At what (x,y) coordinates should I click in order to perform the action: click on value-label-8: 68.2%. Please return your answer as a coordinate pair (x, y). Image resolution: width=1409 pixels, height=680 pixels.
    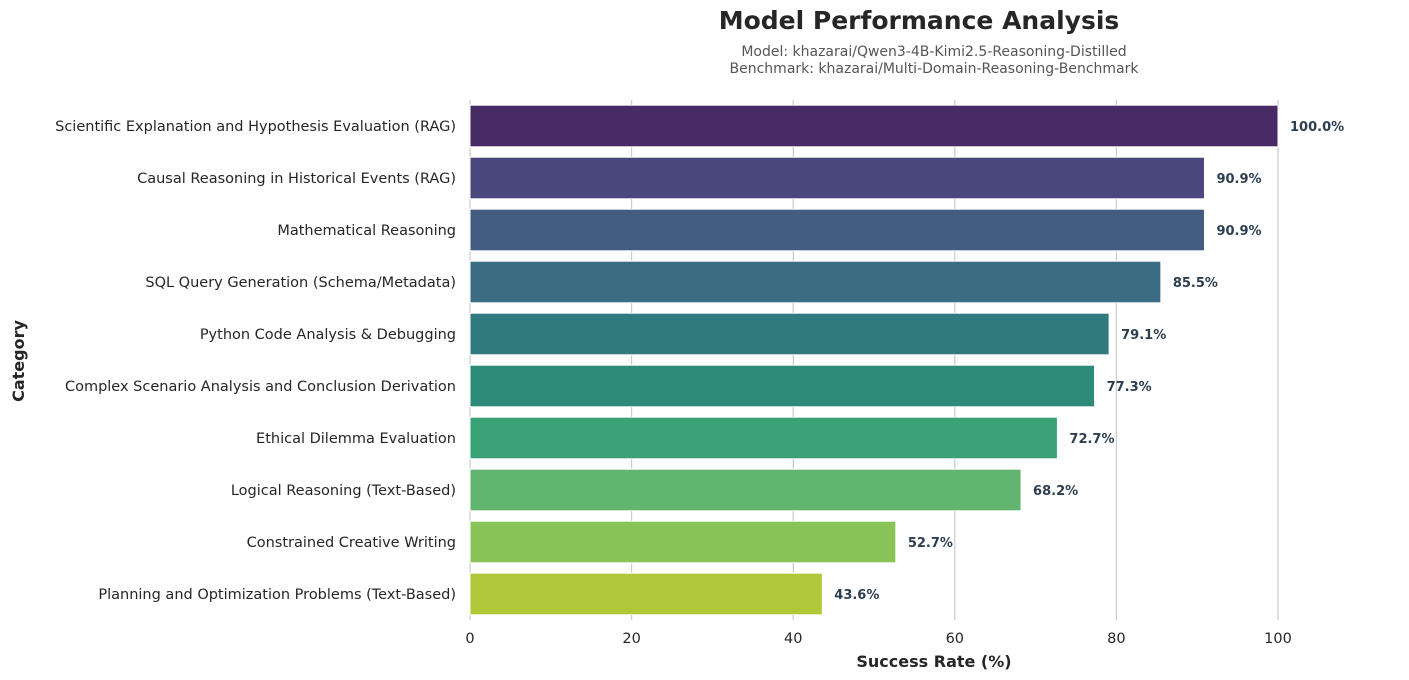
    Looking at the image, I should click on (1055, 491).